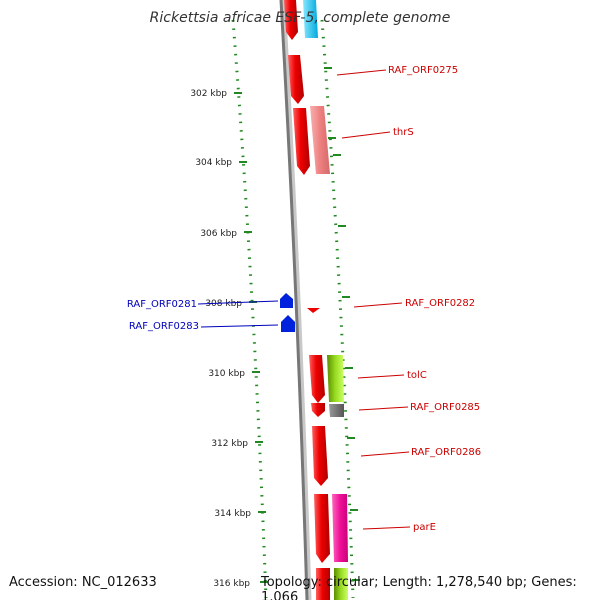 The width and height of the screenshot is (600, 600). I want to click on tick-label: 316 kbp, so click(231, 584).